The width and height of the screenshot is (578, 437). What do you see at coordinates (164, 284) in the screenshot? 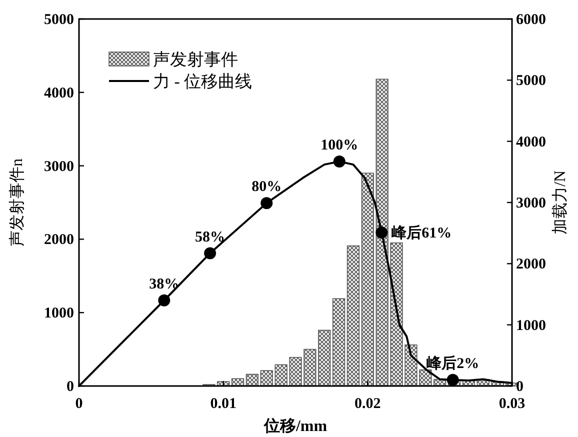
I see `annotation: 38%` at bounding box center [164, 284].